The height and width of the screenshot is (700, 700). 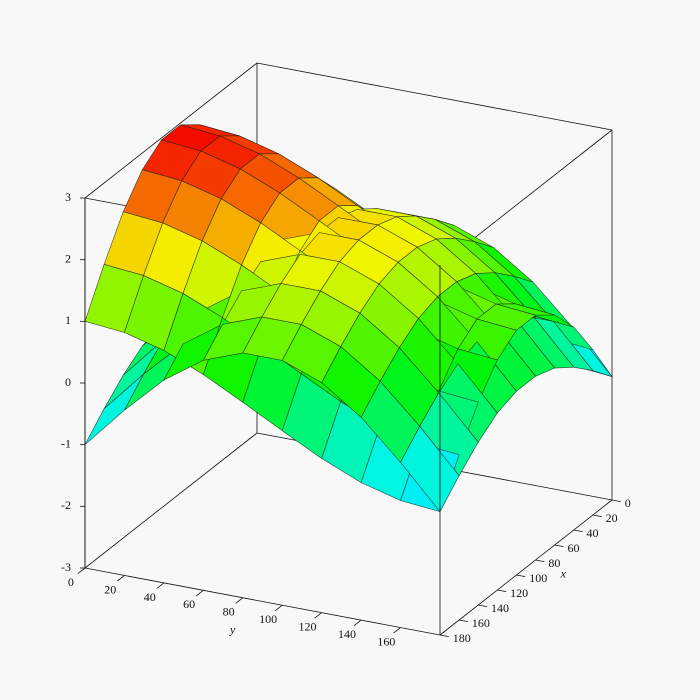 I want to click on z-tick-label: 2, so click(x=68, y=258).